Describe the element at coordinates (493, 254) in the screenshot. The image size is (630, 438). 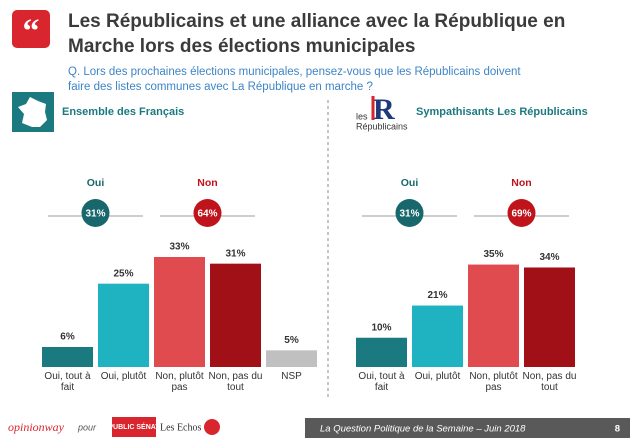
I see `value-label: 35%` at that location.